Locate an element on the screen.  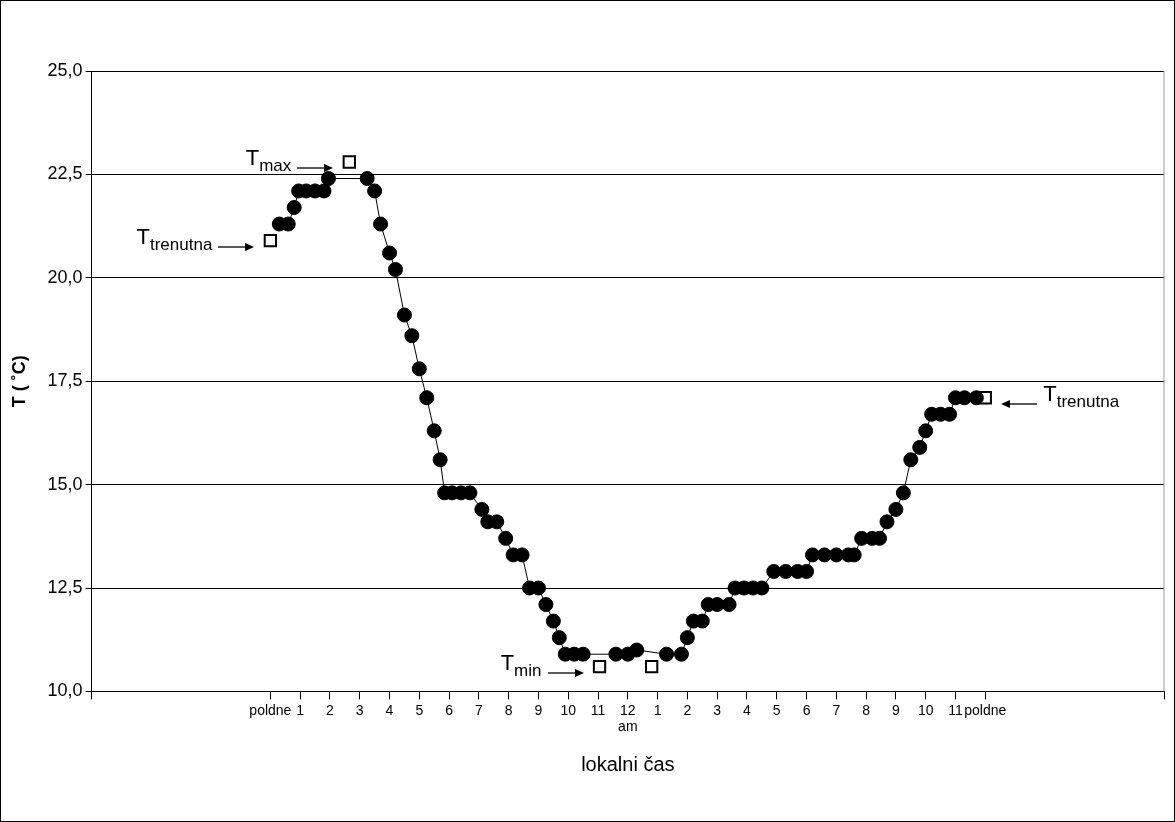
y-tick-label: 25,0 is located at coordinates (65, 69).